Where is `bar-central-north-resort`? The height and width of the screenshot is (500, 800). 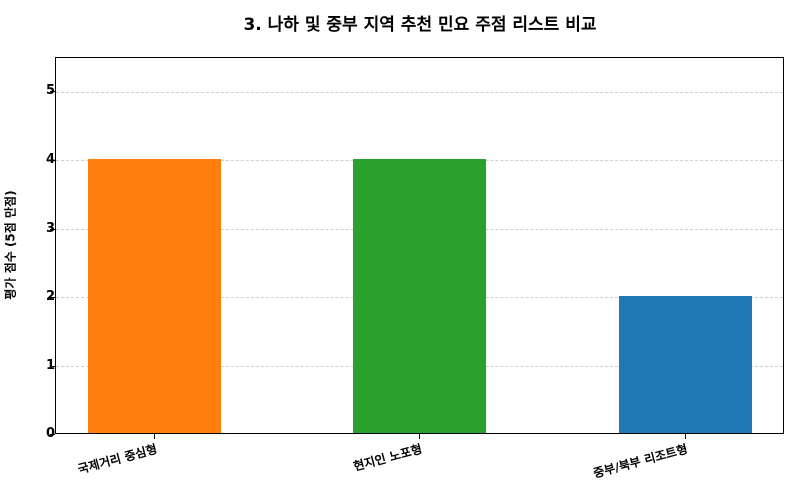 bar-central-north-resort is located at coordinates (685, 364).